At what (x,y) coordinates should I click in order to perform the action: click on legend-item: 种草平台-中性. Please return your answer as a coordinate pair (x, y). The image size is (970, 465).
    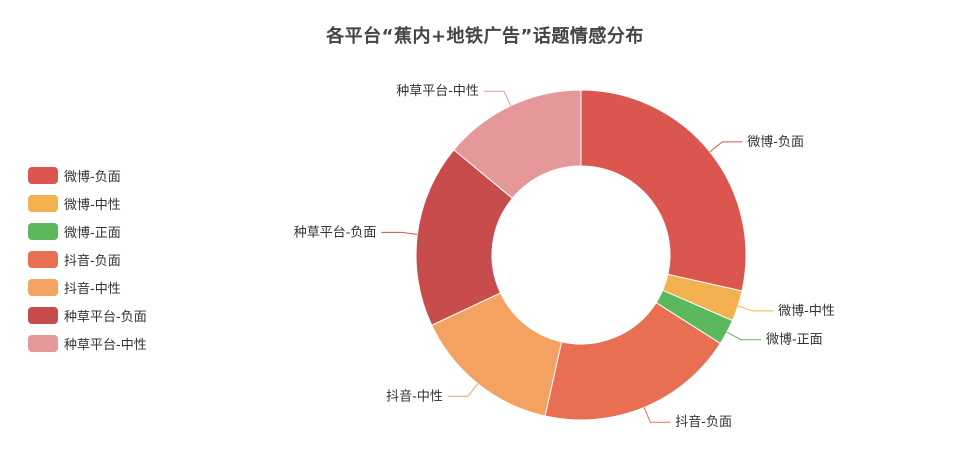
    Looking at the image, I should click on (87, 343).